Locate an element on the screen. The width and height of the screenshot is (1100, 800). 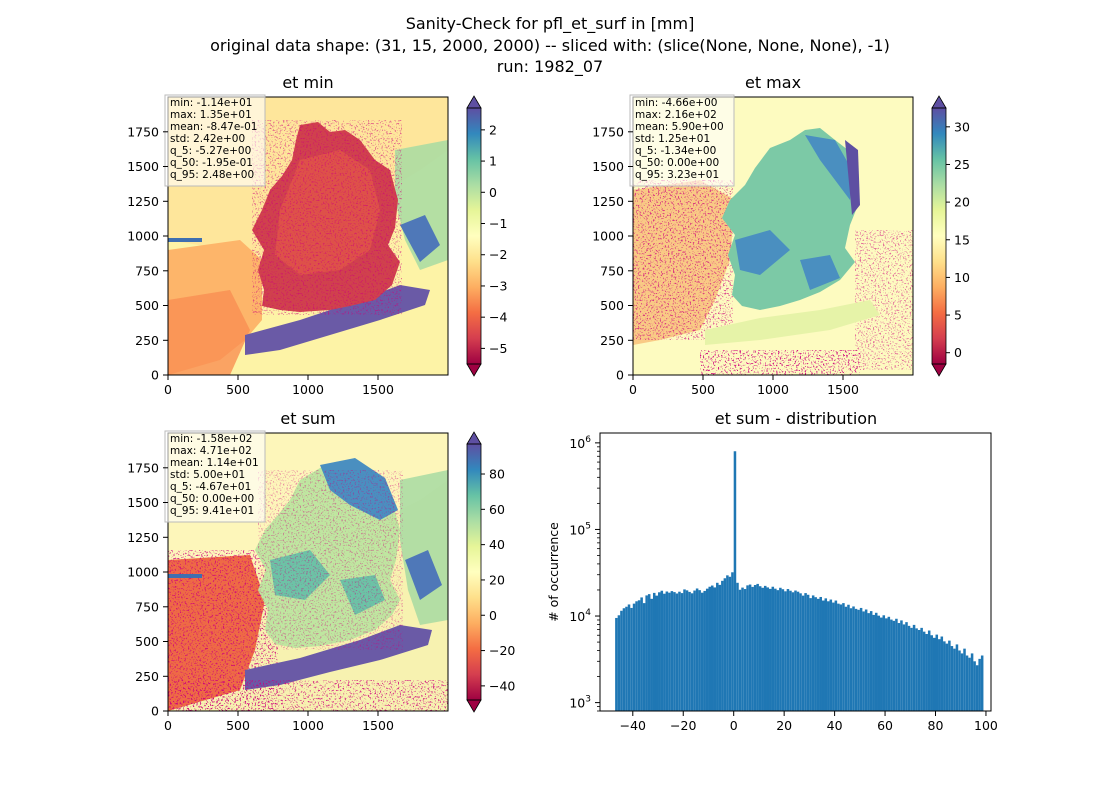
stat-line: std: 5.00e+01 is located at coordinates (207, 475).